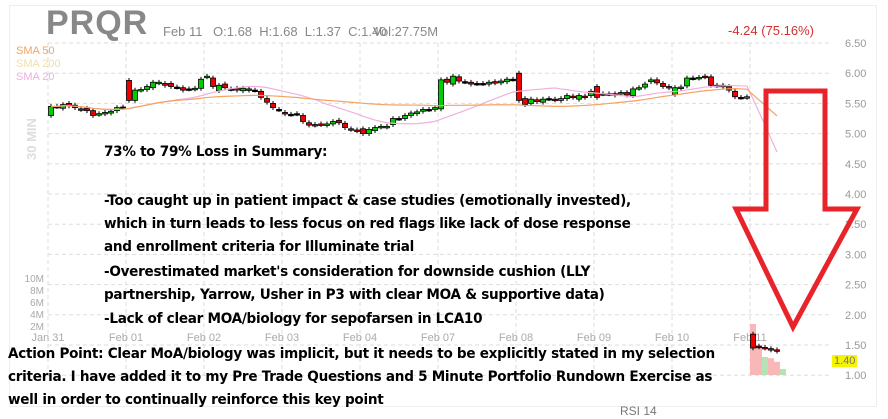 This screenshot has height=419, width=888. Describe the element at coordinates (845, 361) in the screenshot. I see `last-price-badge: 1.40` at that location.